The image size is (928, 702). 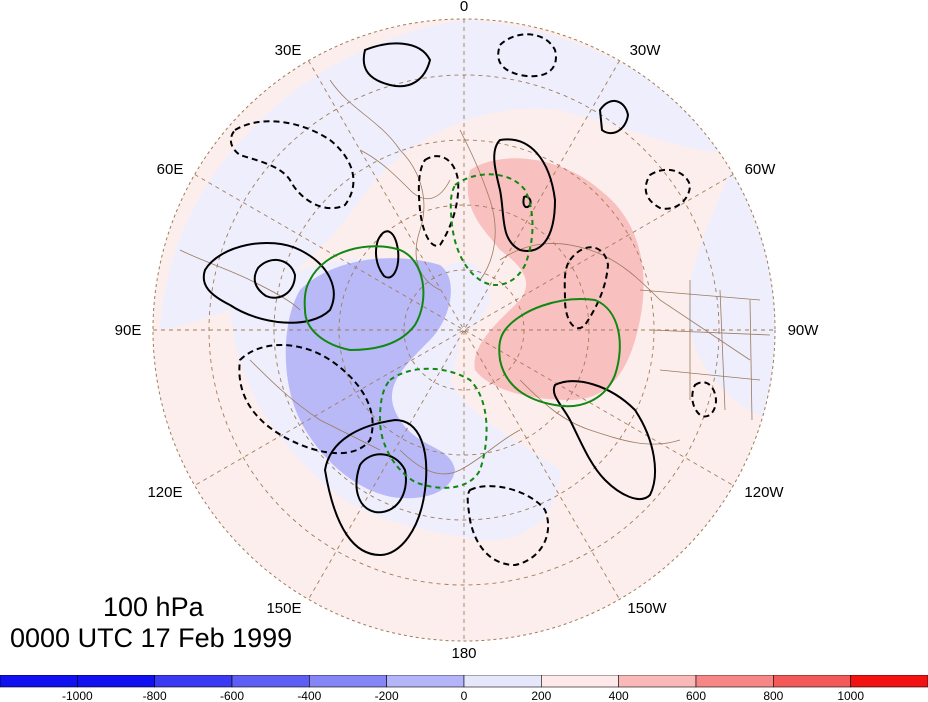 What do you see at coordinates (77, 695) in the screenshot?
I see `colorbar-tick-label: -1000` at bounding box center [77, 695].